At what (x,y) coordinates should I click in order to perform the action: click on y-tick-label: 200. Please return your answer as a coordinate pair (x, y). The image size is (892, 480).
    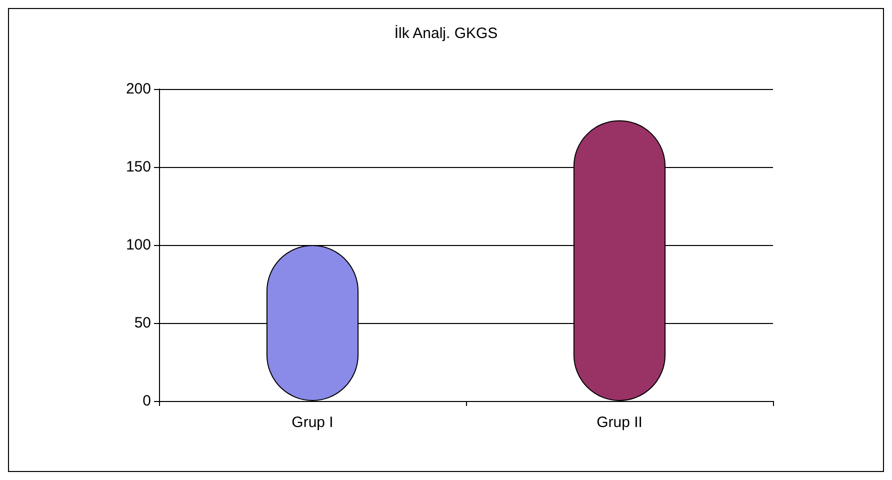
    Looking at the image, I should click on (138, 89).